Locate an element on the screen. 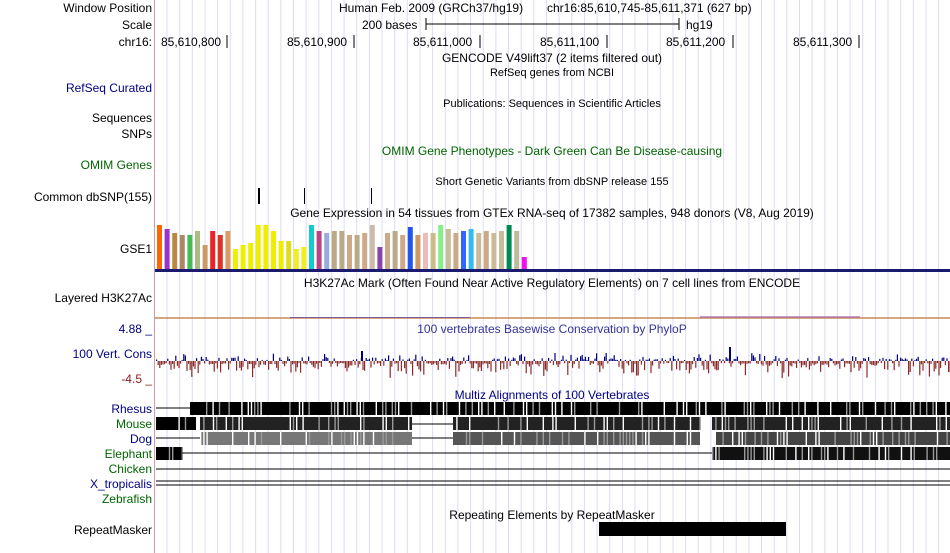  window-position-label: Window Position is located at coordinates (107, 8).